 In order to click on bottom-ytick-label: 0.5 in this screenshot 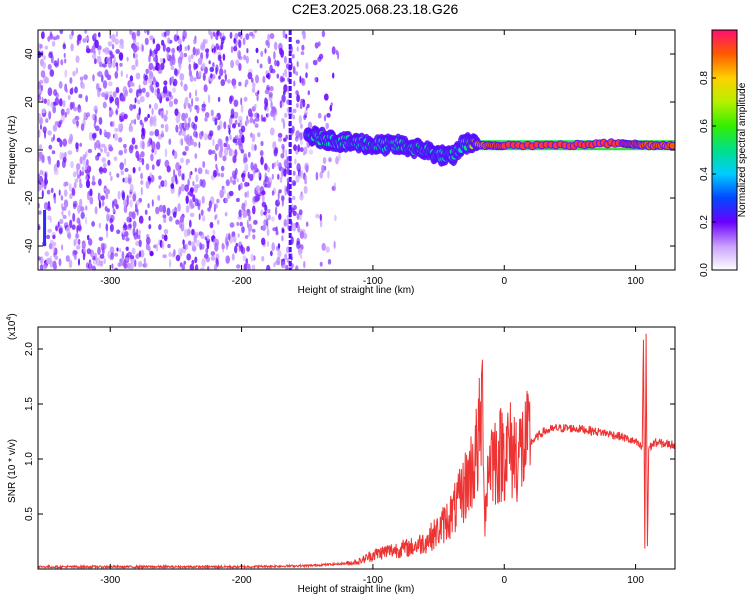, I will do `click(29, 514)`.